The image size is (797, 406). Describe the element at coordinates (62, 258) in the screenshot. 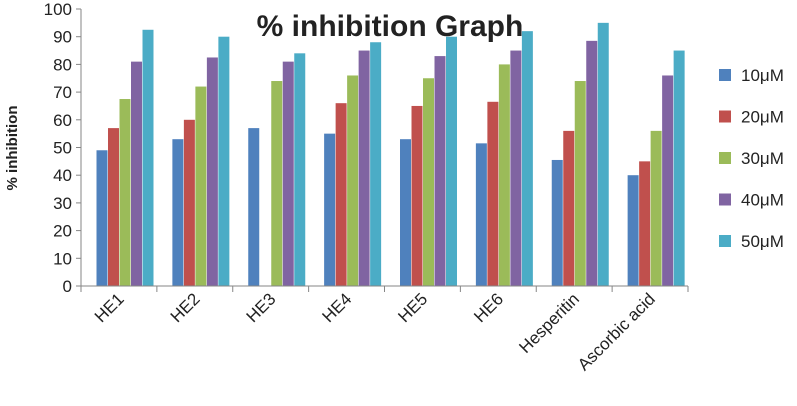

I see `y-tick-label: 10` at that location.